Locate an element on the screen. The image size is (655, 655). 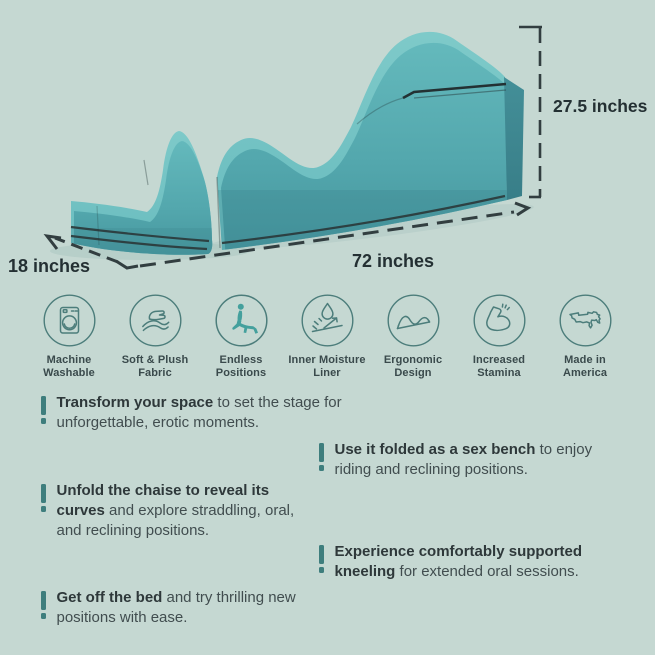
length-arrowhead is located at coordinates (523, 209).